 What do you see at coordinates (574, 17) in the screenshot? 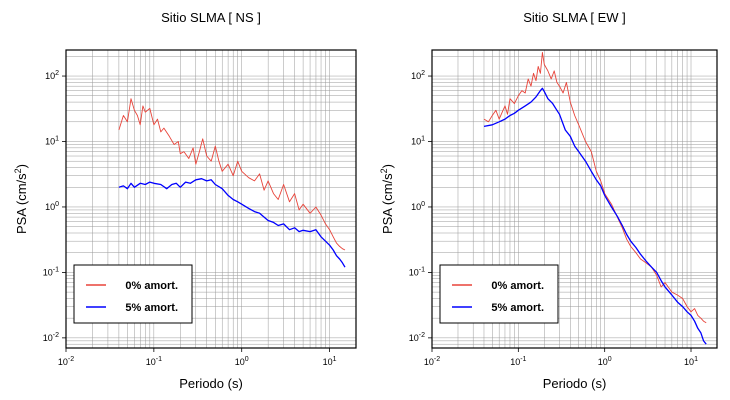
I see `chart-title: Sitio SLMA [ EW ]` at bounding box center [574, 17].